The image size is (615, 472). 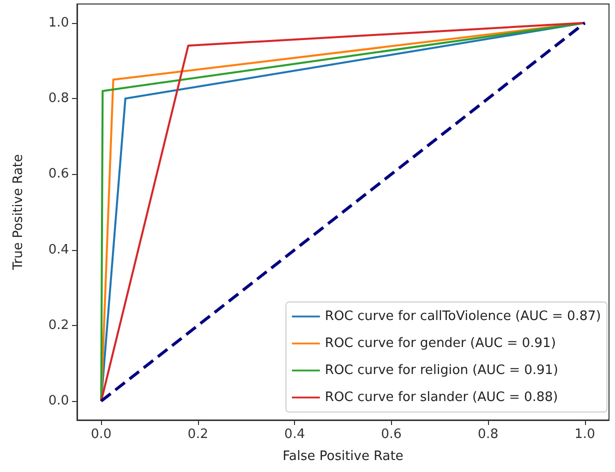 I want to click on legend-label: ROC curve for callToViolence (AUC = 0.87), so click(x=462, y=316).